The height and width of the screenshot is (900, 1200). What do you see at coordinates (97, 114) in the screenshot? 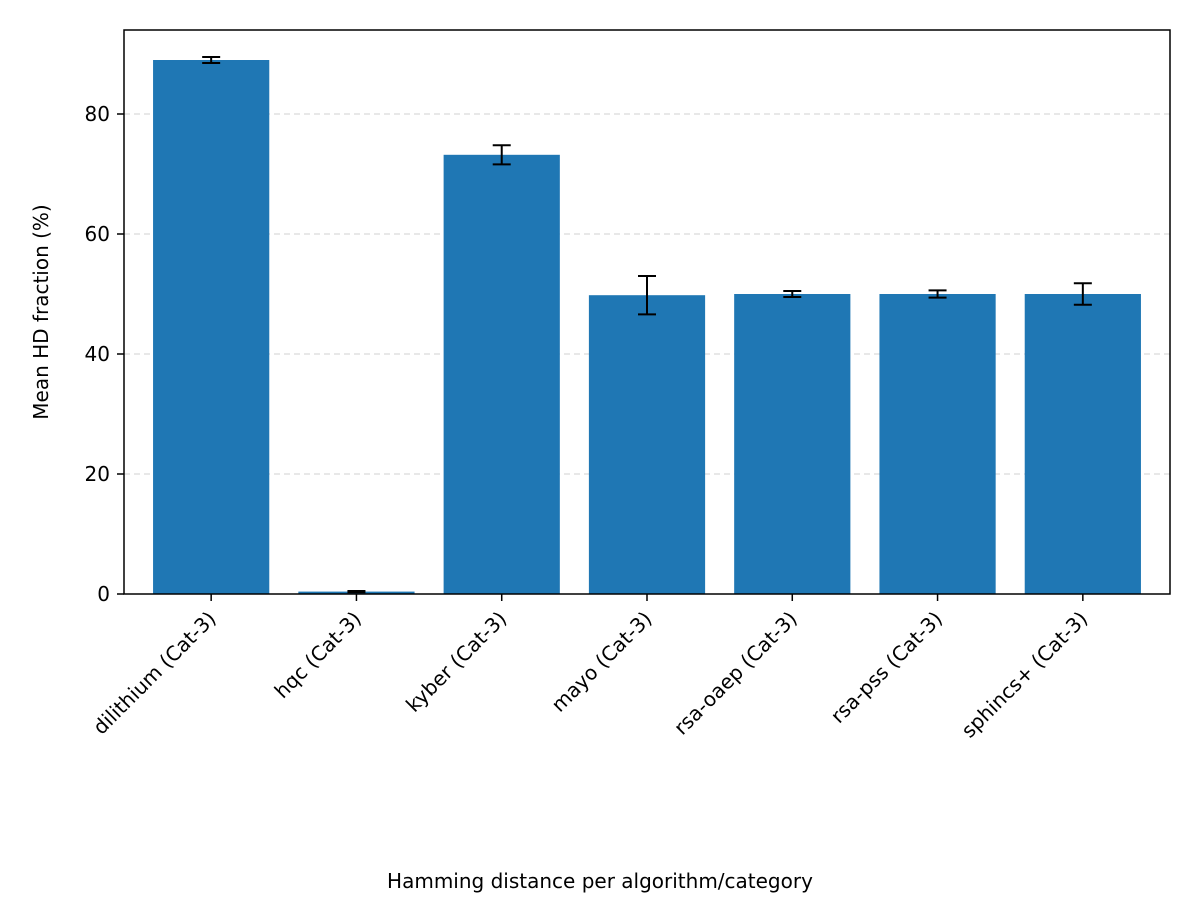
I see `y-tick-label: 80` at bounding box center [97, 114].